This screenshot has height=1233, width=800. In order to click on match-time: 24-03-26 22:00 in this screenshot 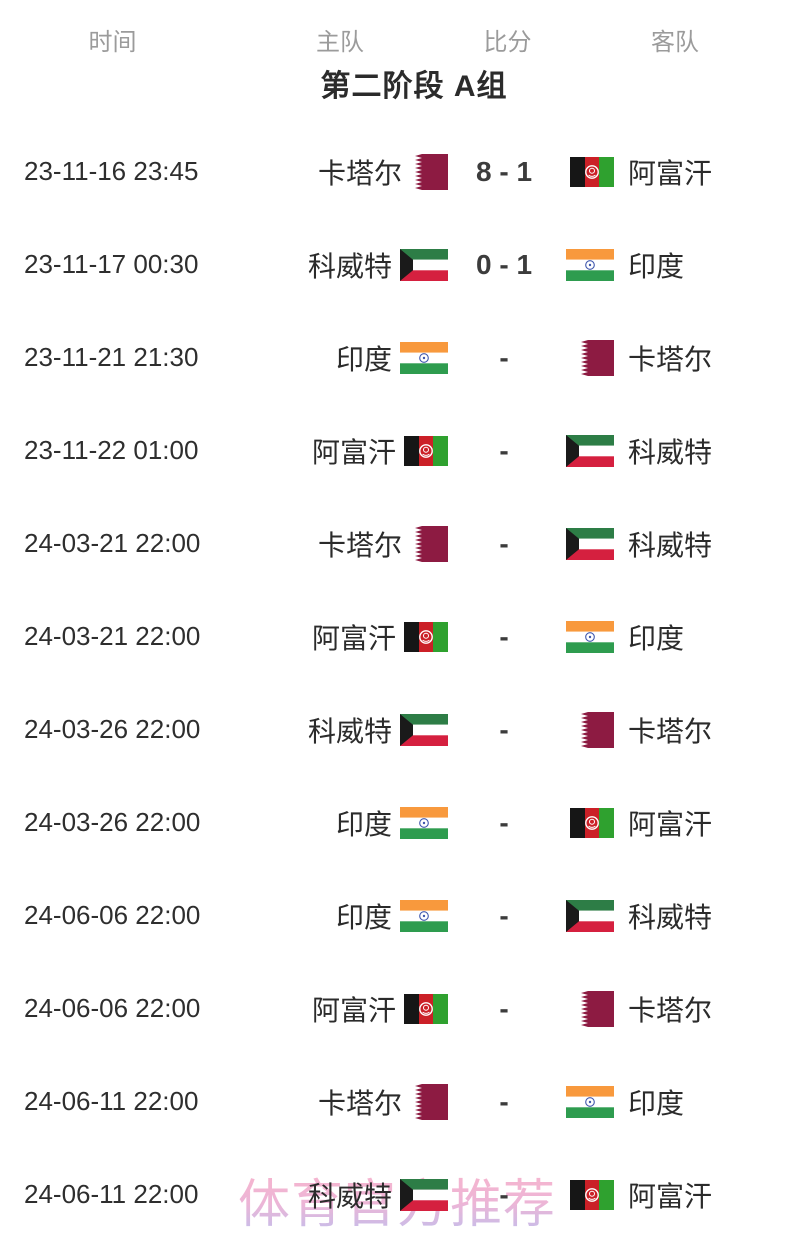, I will do `click(112, 822)`.